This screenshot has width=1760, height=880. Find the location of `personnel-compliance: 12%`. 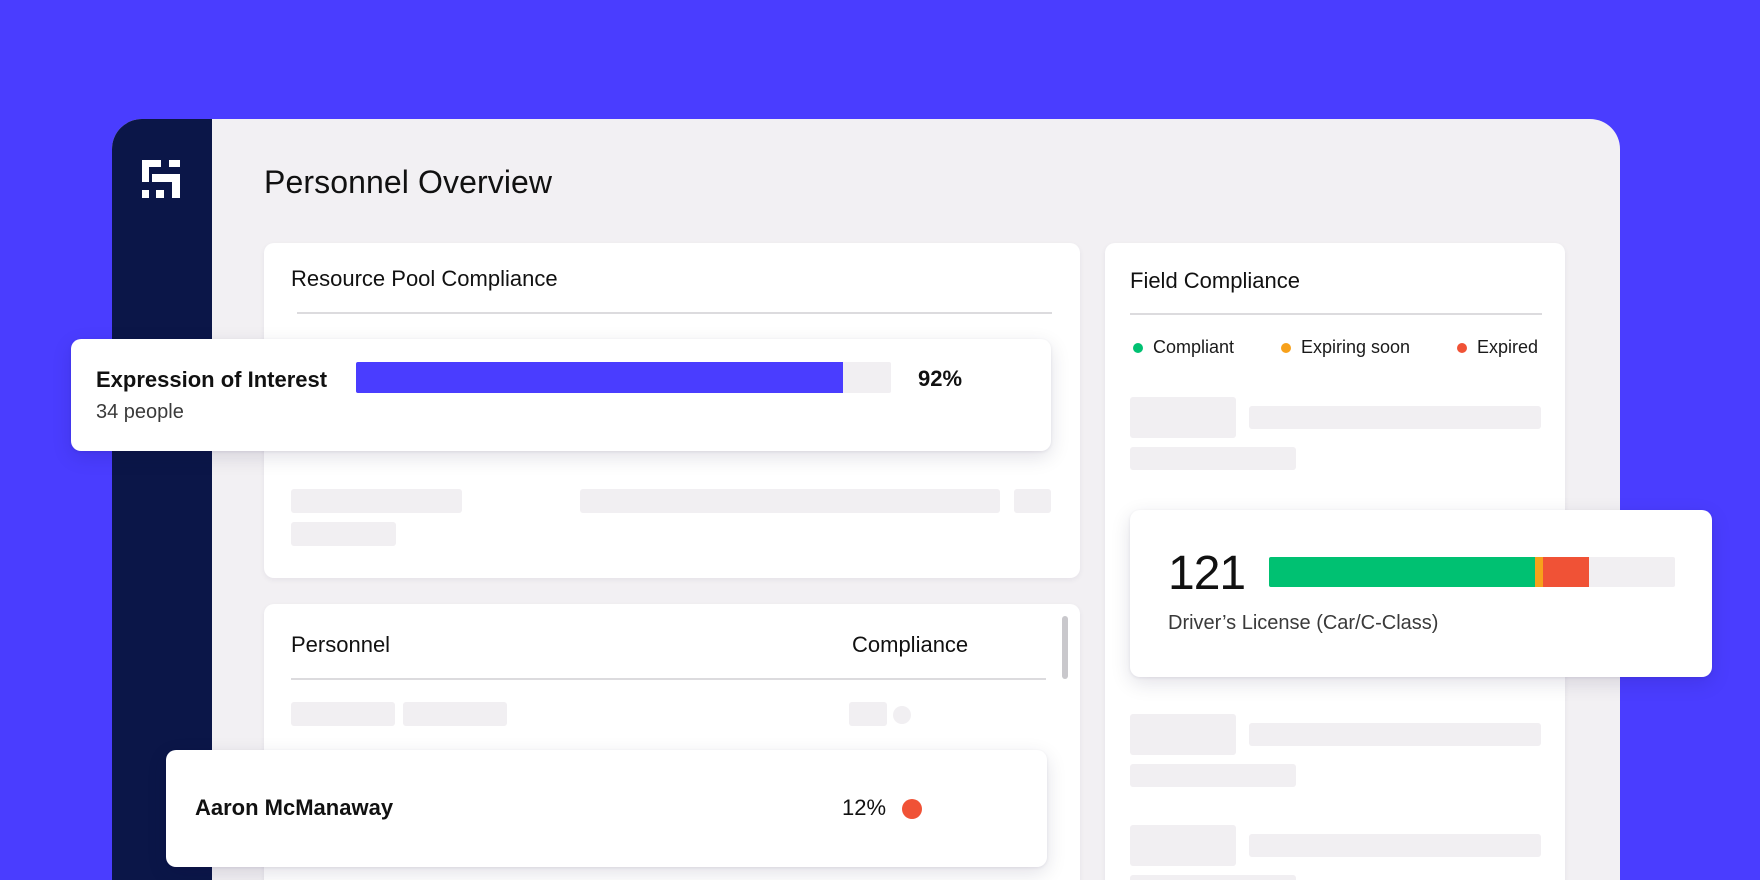

personnel-compliance: 12% is located at coordinates (864, 807).